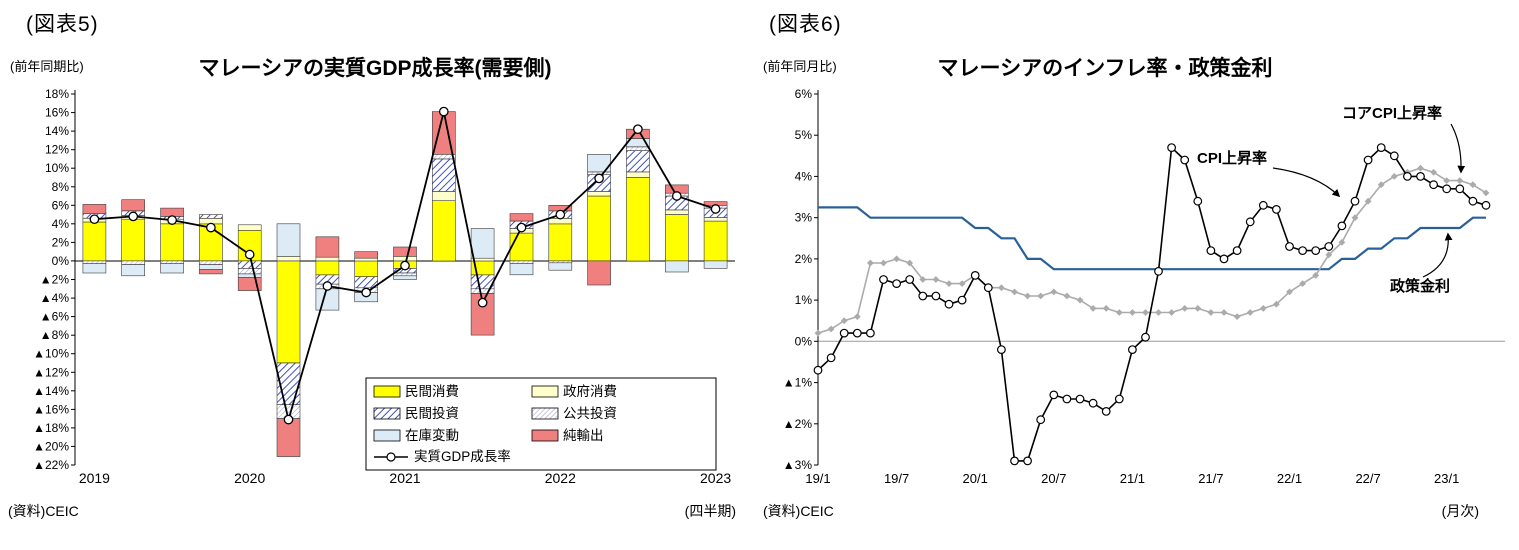 The width and height of the screenshot is (1519, 550). What do you see at coordinates (432, 413) in the screenshot?
I see `svg-text: 民間投資` at bounding box center [432, 413].